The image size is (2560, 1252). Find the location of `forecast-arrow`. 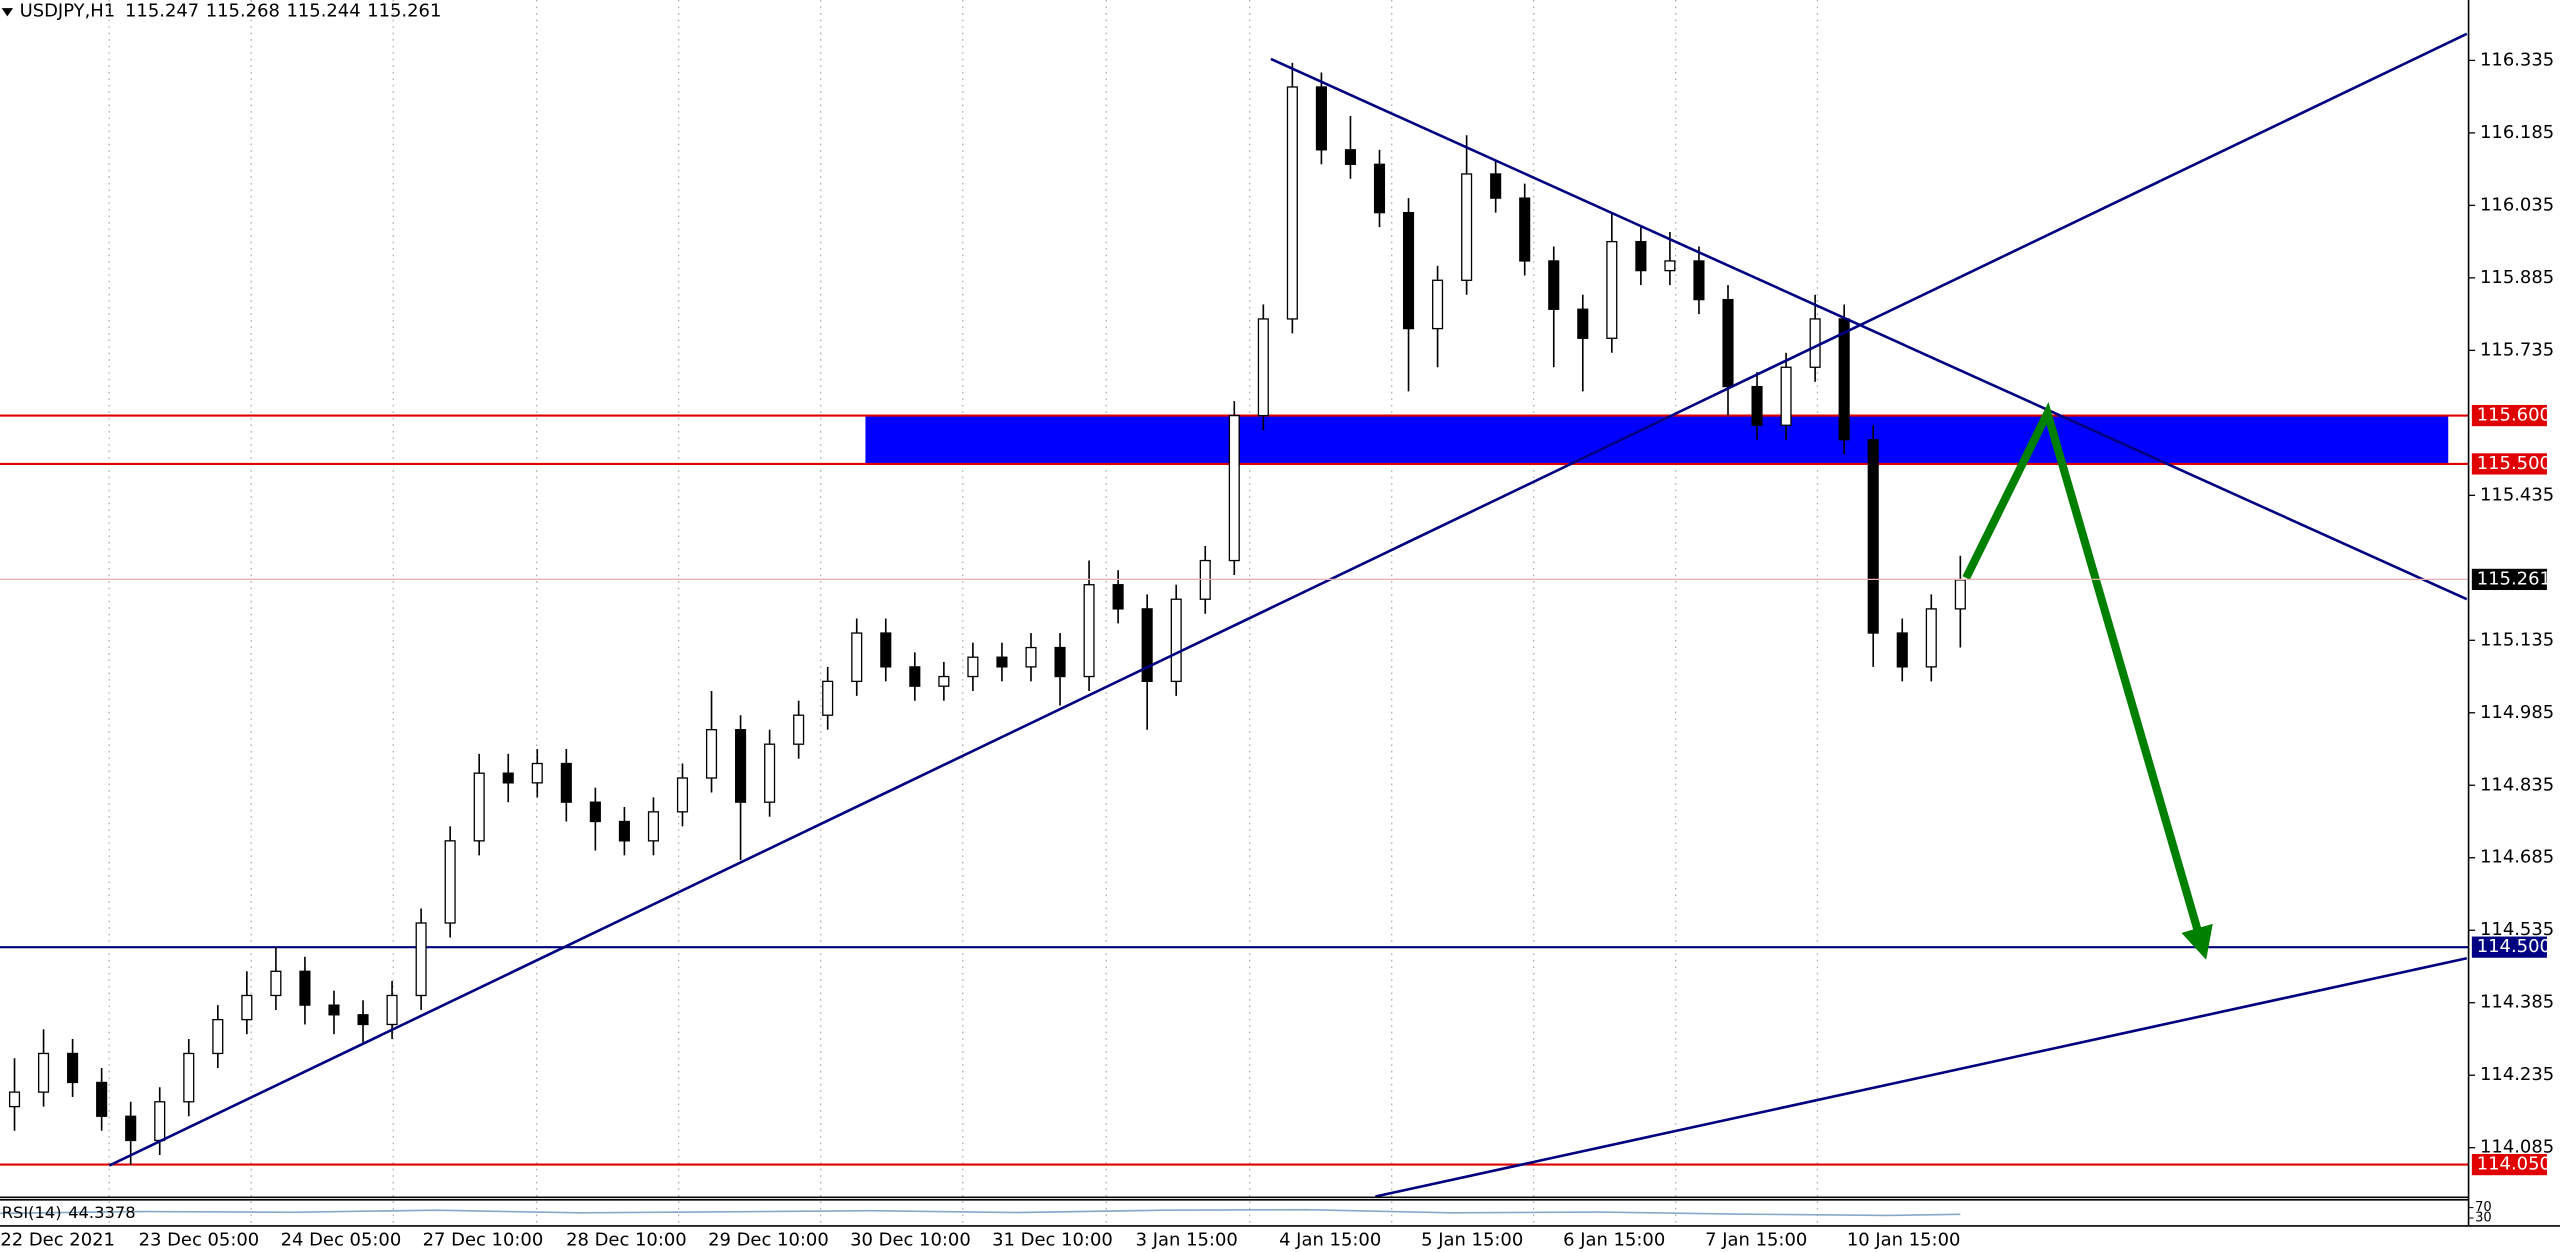

forecast-arrow is located at coordinates (2087, 680).